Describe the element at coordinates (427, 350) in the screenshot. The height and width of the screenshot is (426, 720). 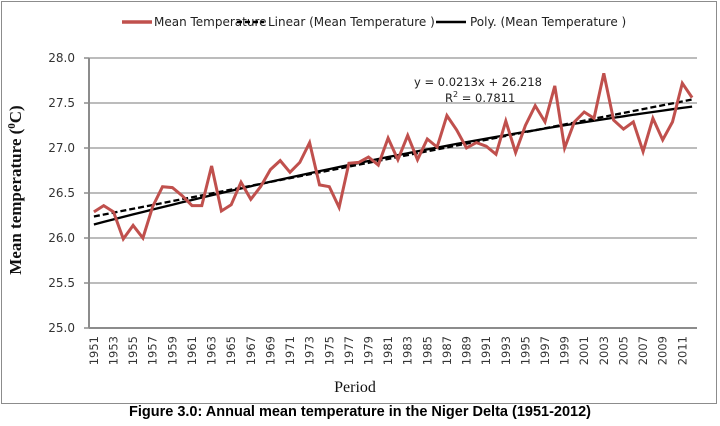
I see `x-tick-label: 1985` at that location.